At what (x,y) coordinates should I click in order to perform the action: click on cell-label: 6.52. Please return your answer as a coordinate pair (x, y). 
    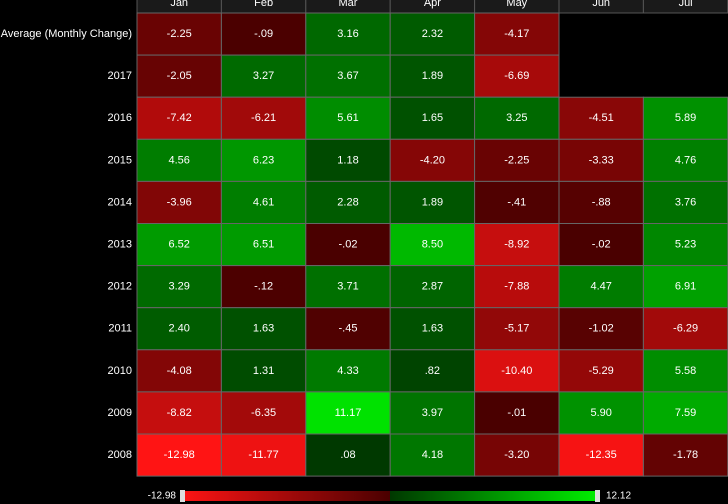
    Looking at the image, I should click on (178, 244).